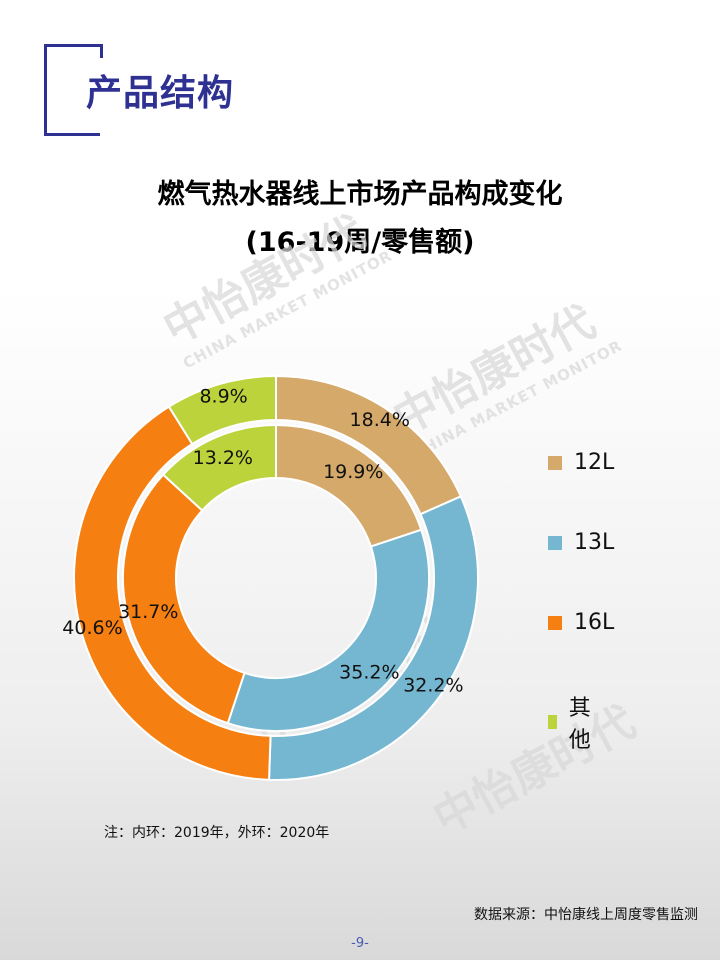  Describe the element at coordinates (223, 458) in the screenshot. I see `data-label-inner-其他: 13.2%` at that location.